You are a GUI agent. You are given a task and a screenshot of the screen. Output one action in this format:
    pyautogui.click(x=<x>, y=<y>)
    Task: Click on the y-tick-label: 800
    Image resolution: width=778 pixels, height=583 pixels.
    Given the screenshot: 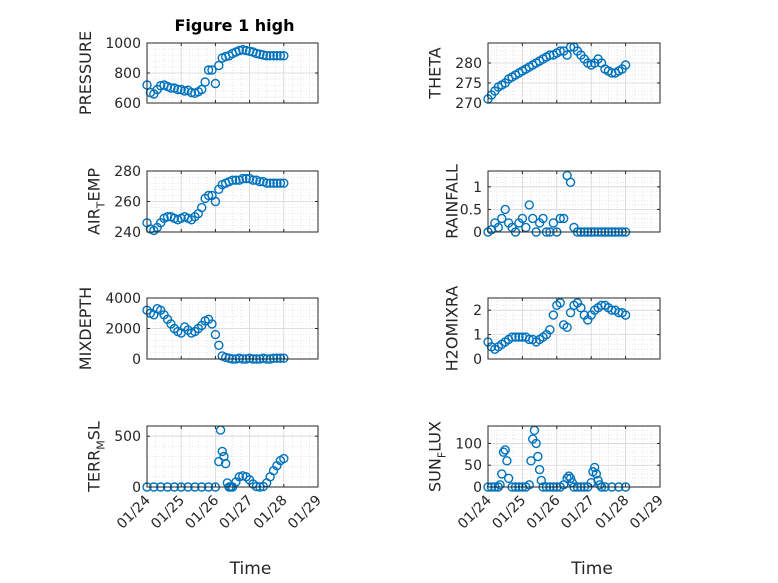 What is the action you would take?
    pyautogui.click(x=127, y=74)
    